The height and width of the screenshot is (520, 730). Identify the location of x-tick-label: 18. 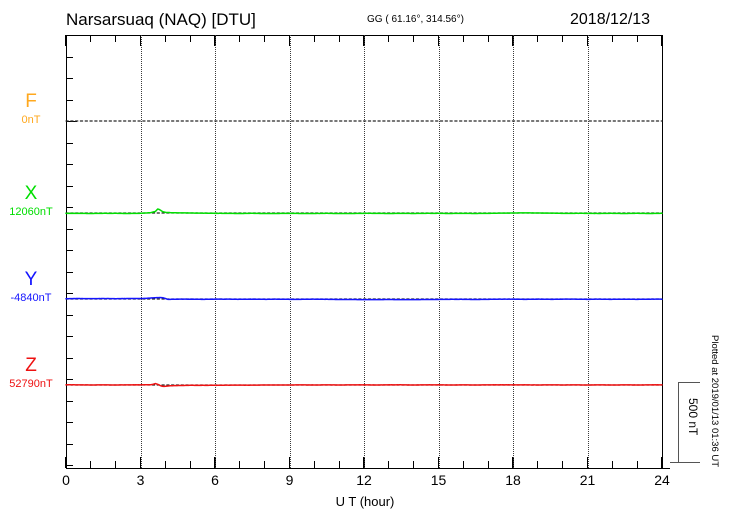
(513, 480).